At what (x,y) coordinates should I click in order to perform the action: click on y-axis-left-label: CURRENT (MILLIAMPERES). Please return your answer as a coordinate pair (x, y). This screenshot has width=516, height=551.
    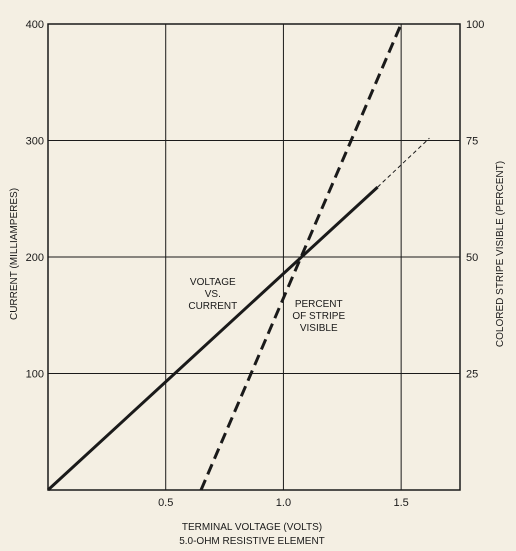
    Looking at the image, I should click on (14, 254).